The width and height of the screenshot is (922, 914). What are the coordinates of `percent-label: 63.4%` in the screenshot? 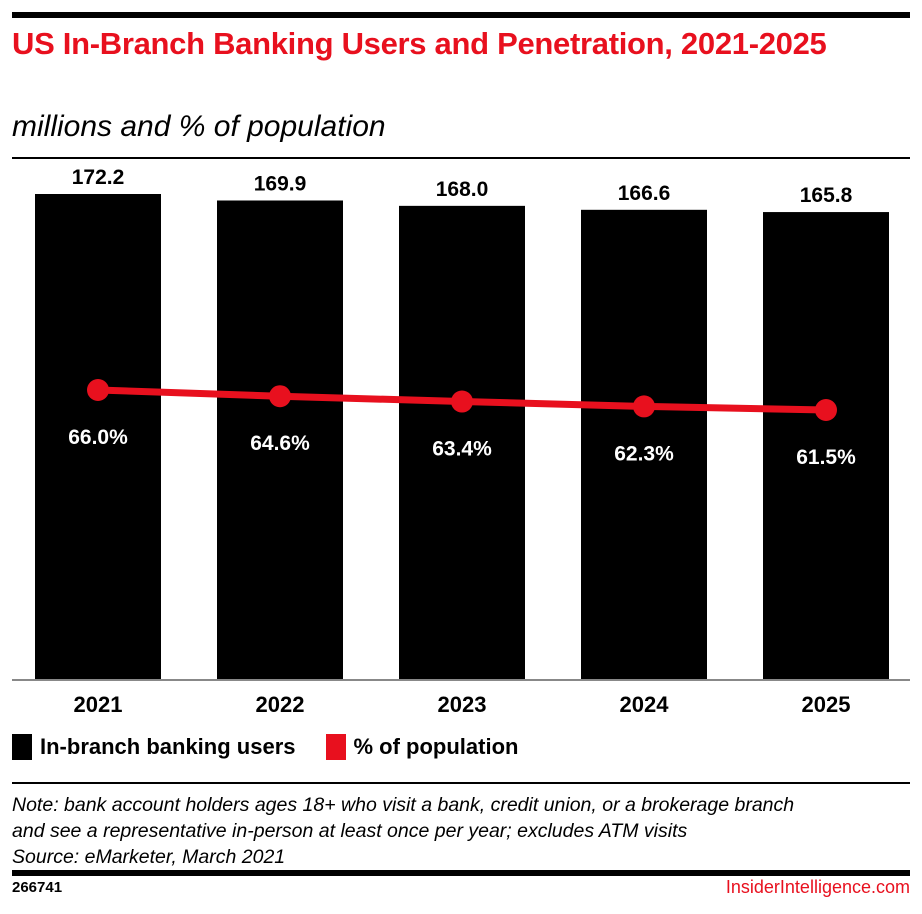 It's located at (462, 449).